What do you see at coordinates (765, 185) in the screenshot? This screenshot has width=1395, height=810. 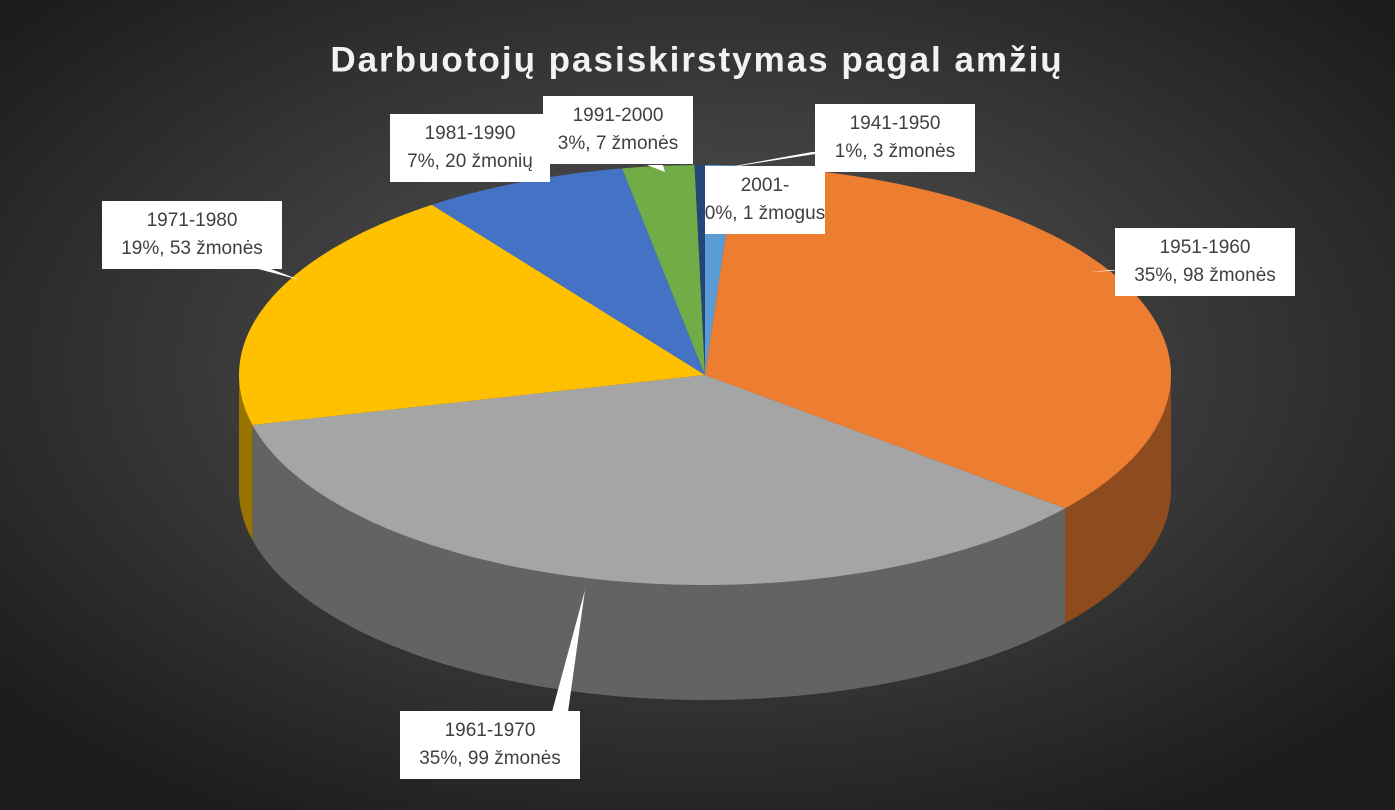 I see `label-category: 2001-` at bounding box center [765, 185].